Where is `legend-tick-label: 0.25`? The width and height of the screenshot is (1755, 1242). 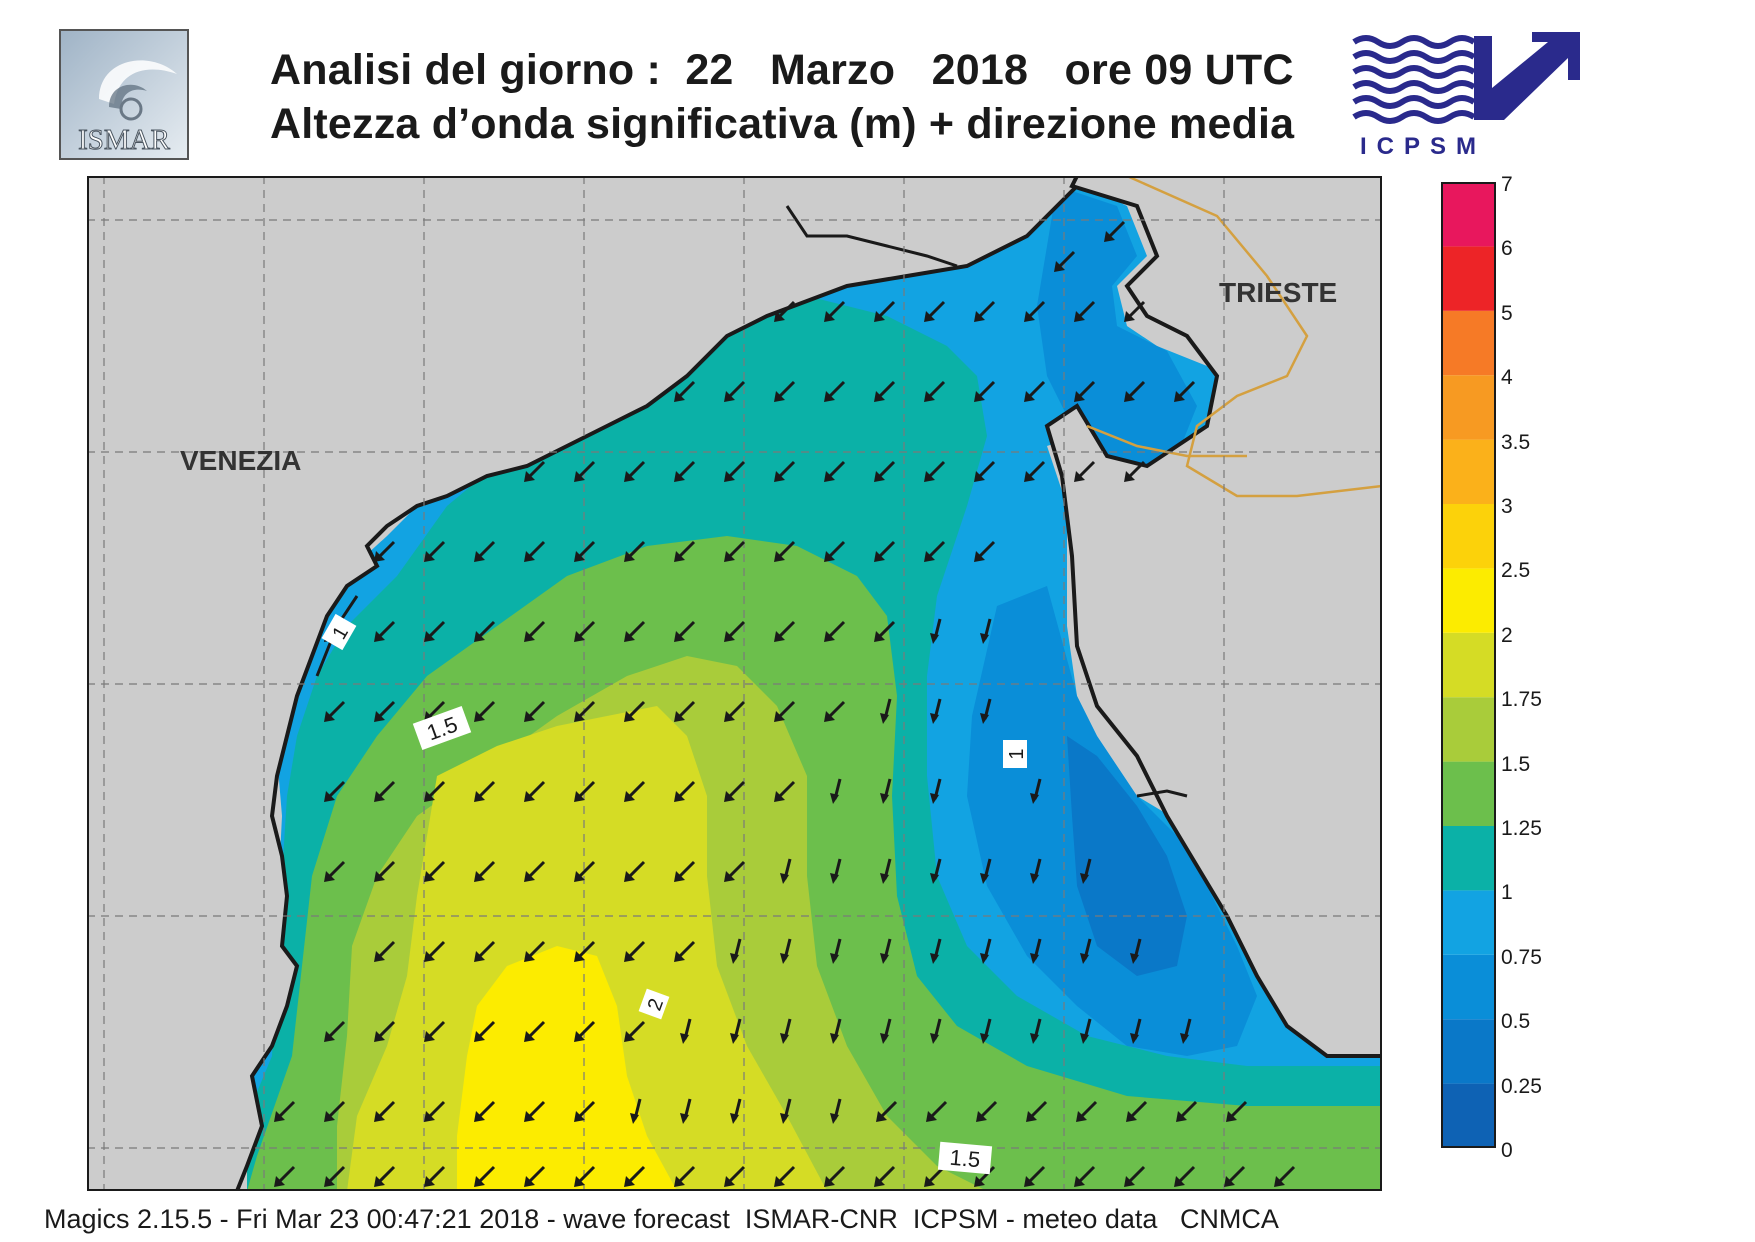
legend-tick-label: 0.25 is located at coordinates (1521, 1086).